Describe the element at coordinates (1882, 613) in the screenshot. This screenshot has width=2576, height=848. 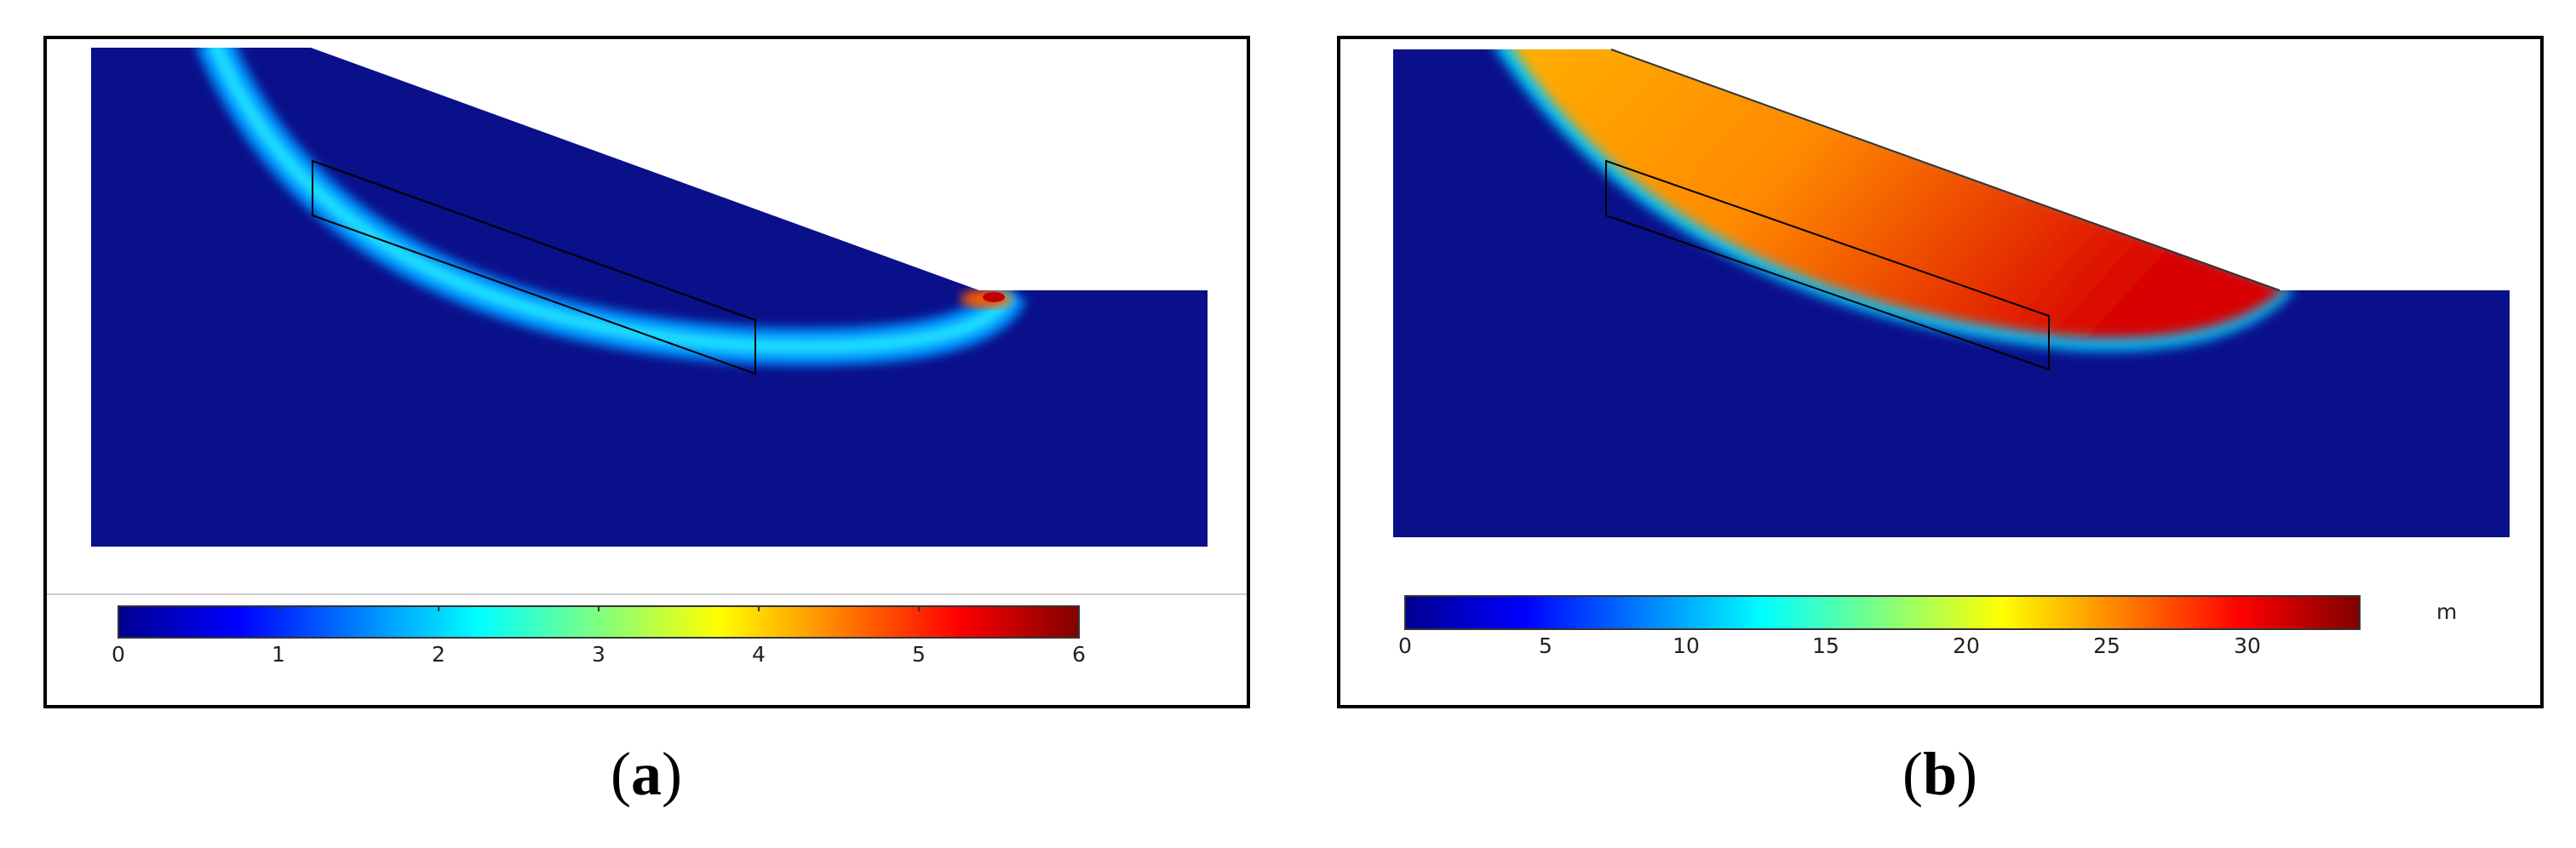
I see `colorbar-b` at that location.